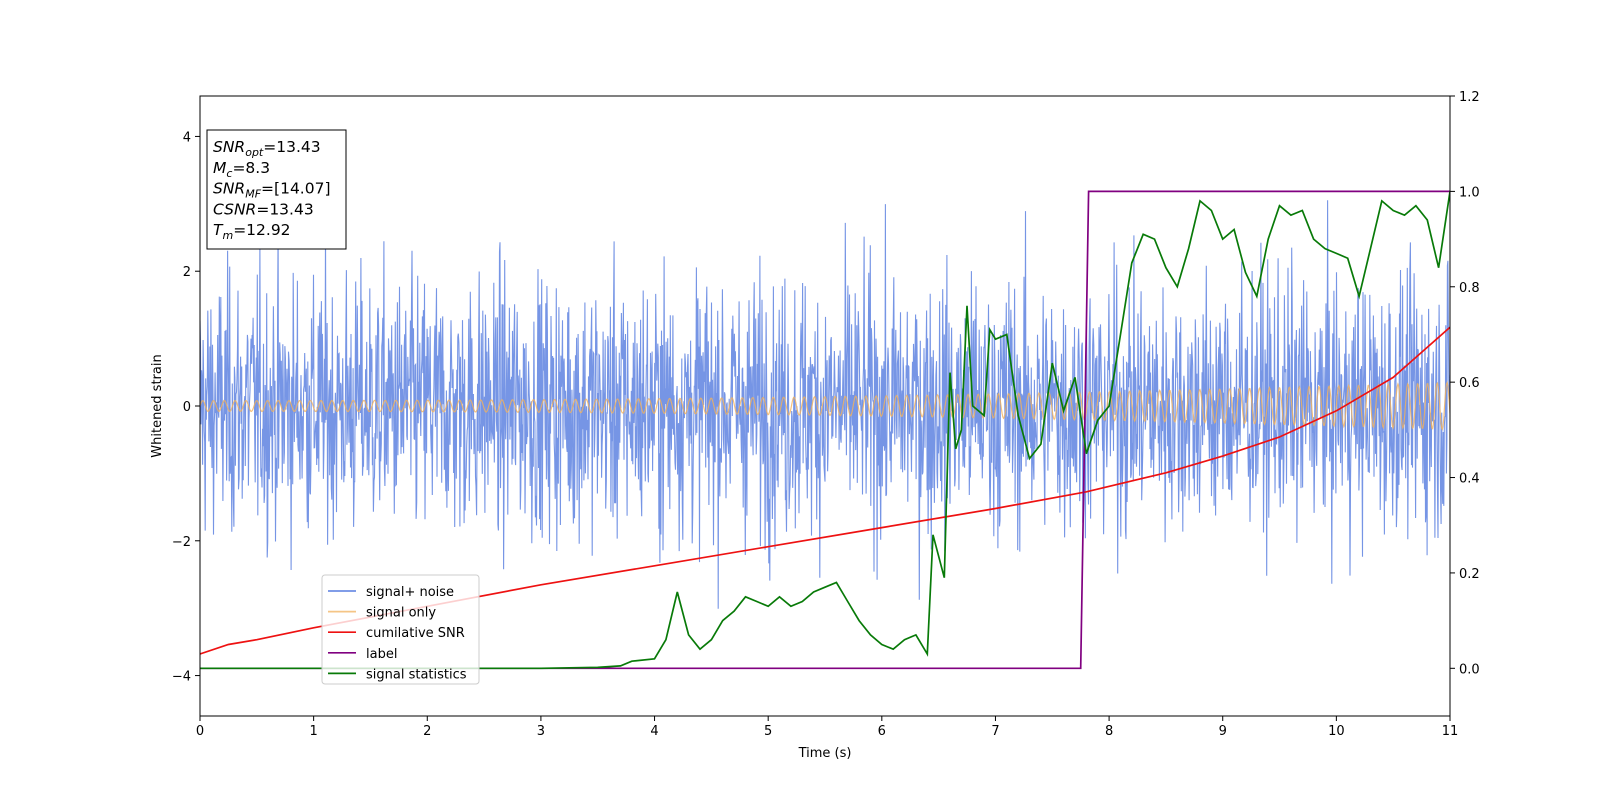 This screenshot has height=800, width=1600. I want to click on y-axis-ticks: −4 −2 0 2 4, so click(186, 407).